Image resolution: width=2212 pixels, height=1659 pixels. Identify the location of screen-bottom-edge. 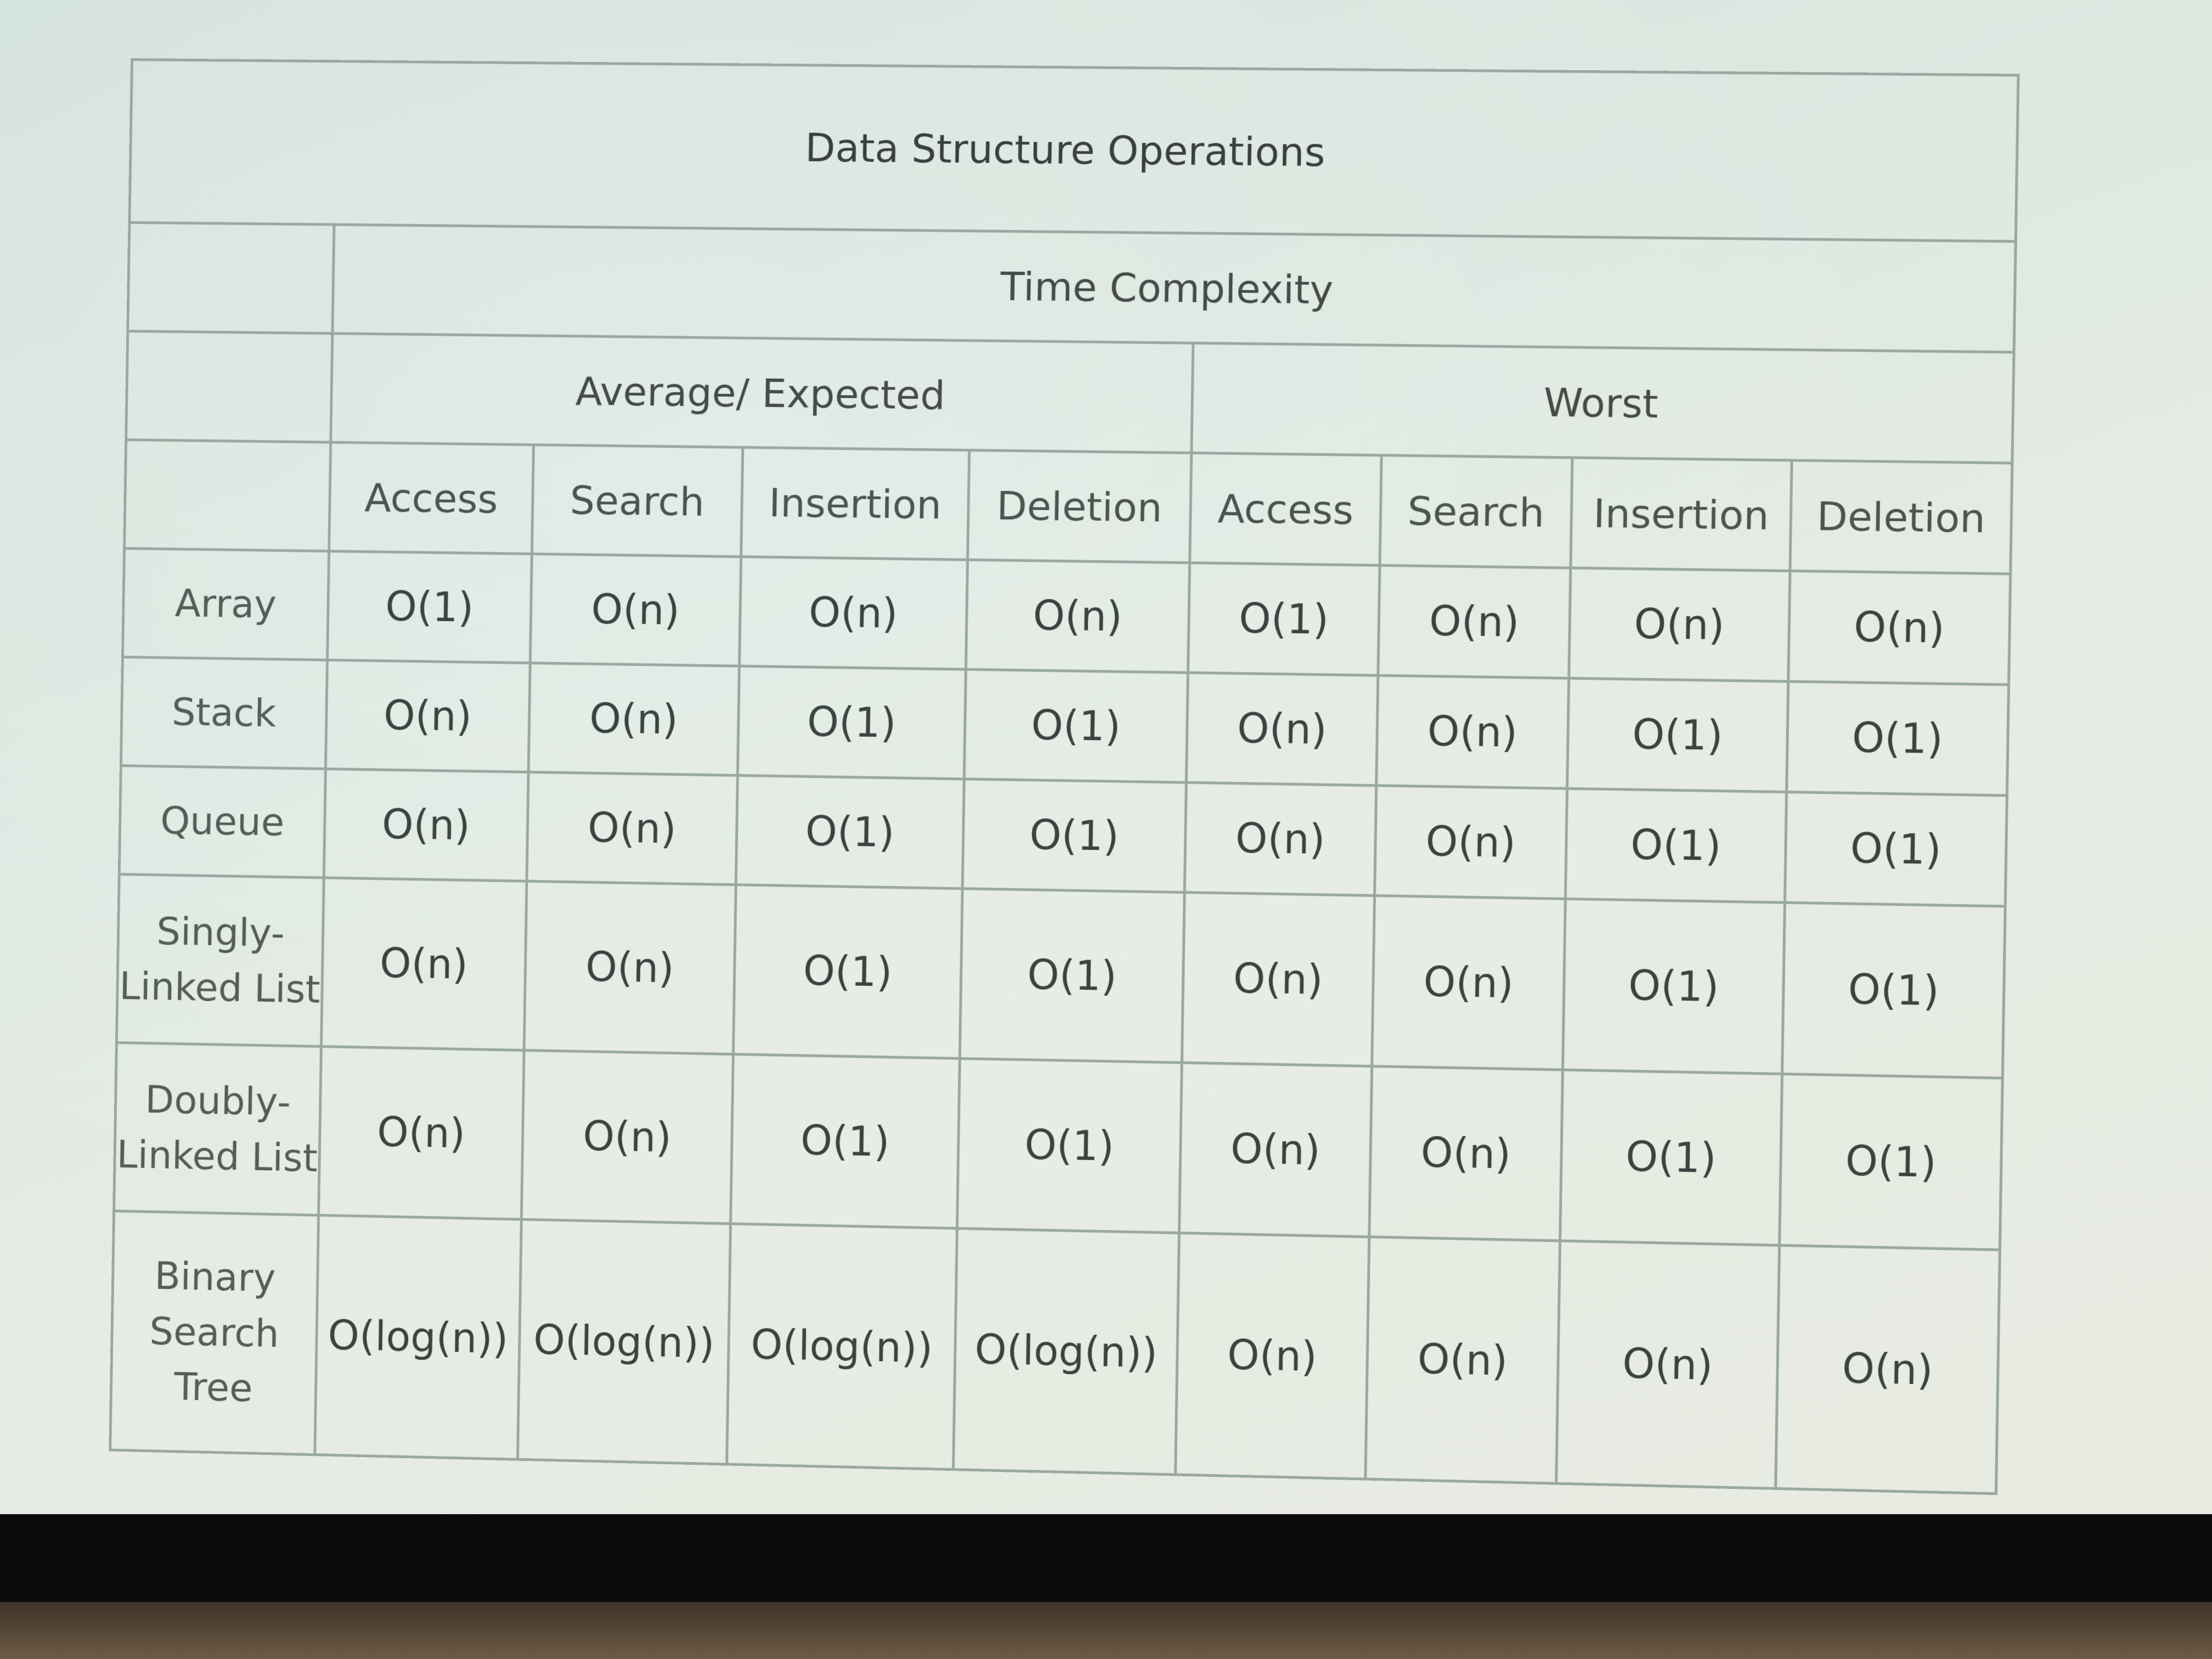
(1106, 1558).